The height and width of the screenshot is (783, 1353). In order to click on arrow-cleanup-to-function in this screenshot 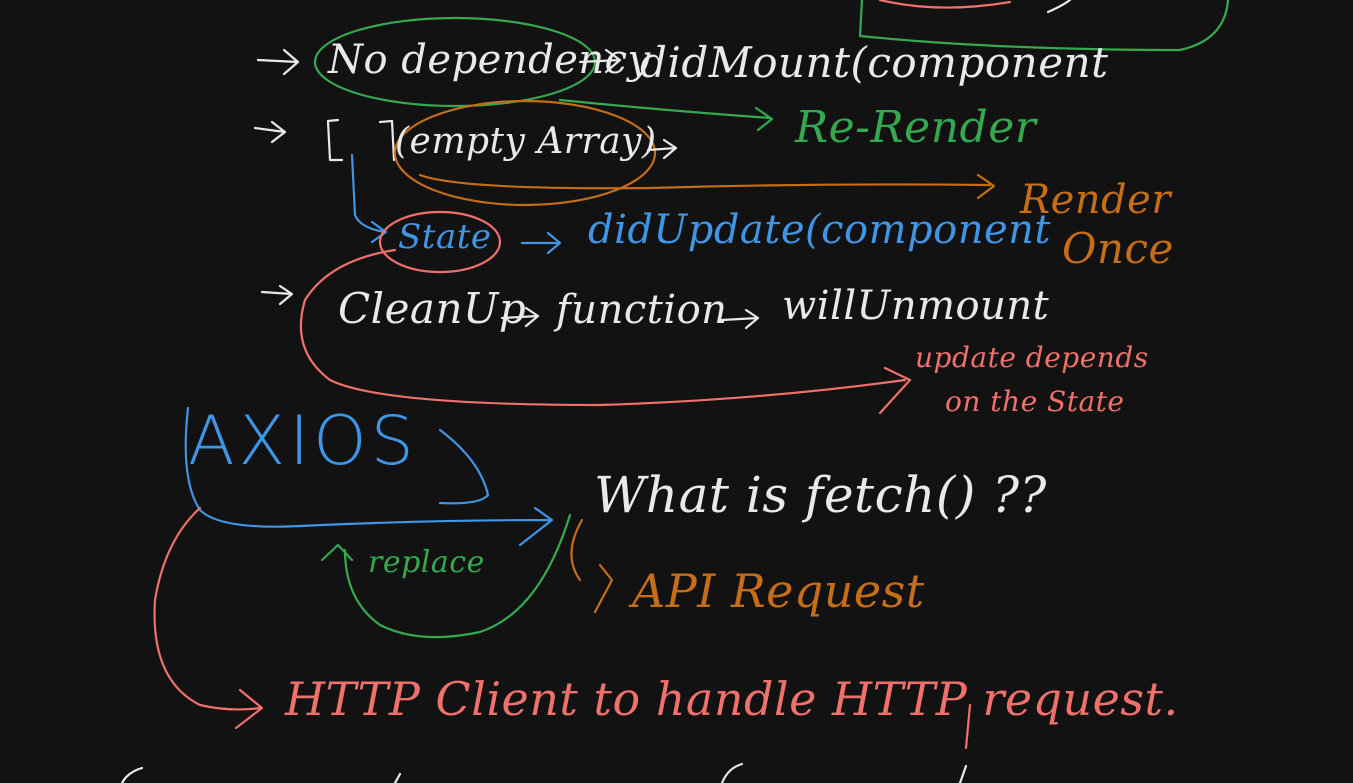, I will do `click(520, 317)`.